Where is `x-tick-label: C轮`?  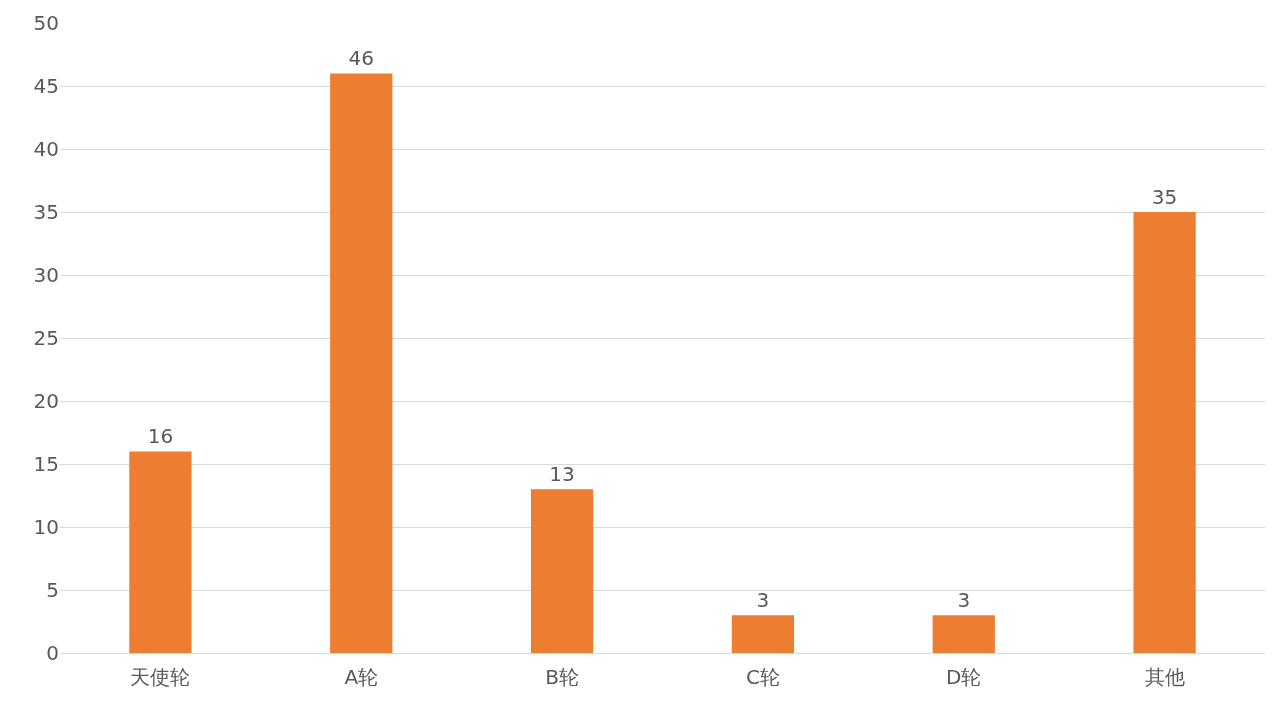 x-tick-label: C轮 is located at coordinates (762, 677).